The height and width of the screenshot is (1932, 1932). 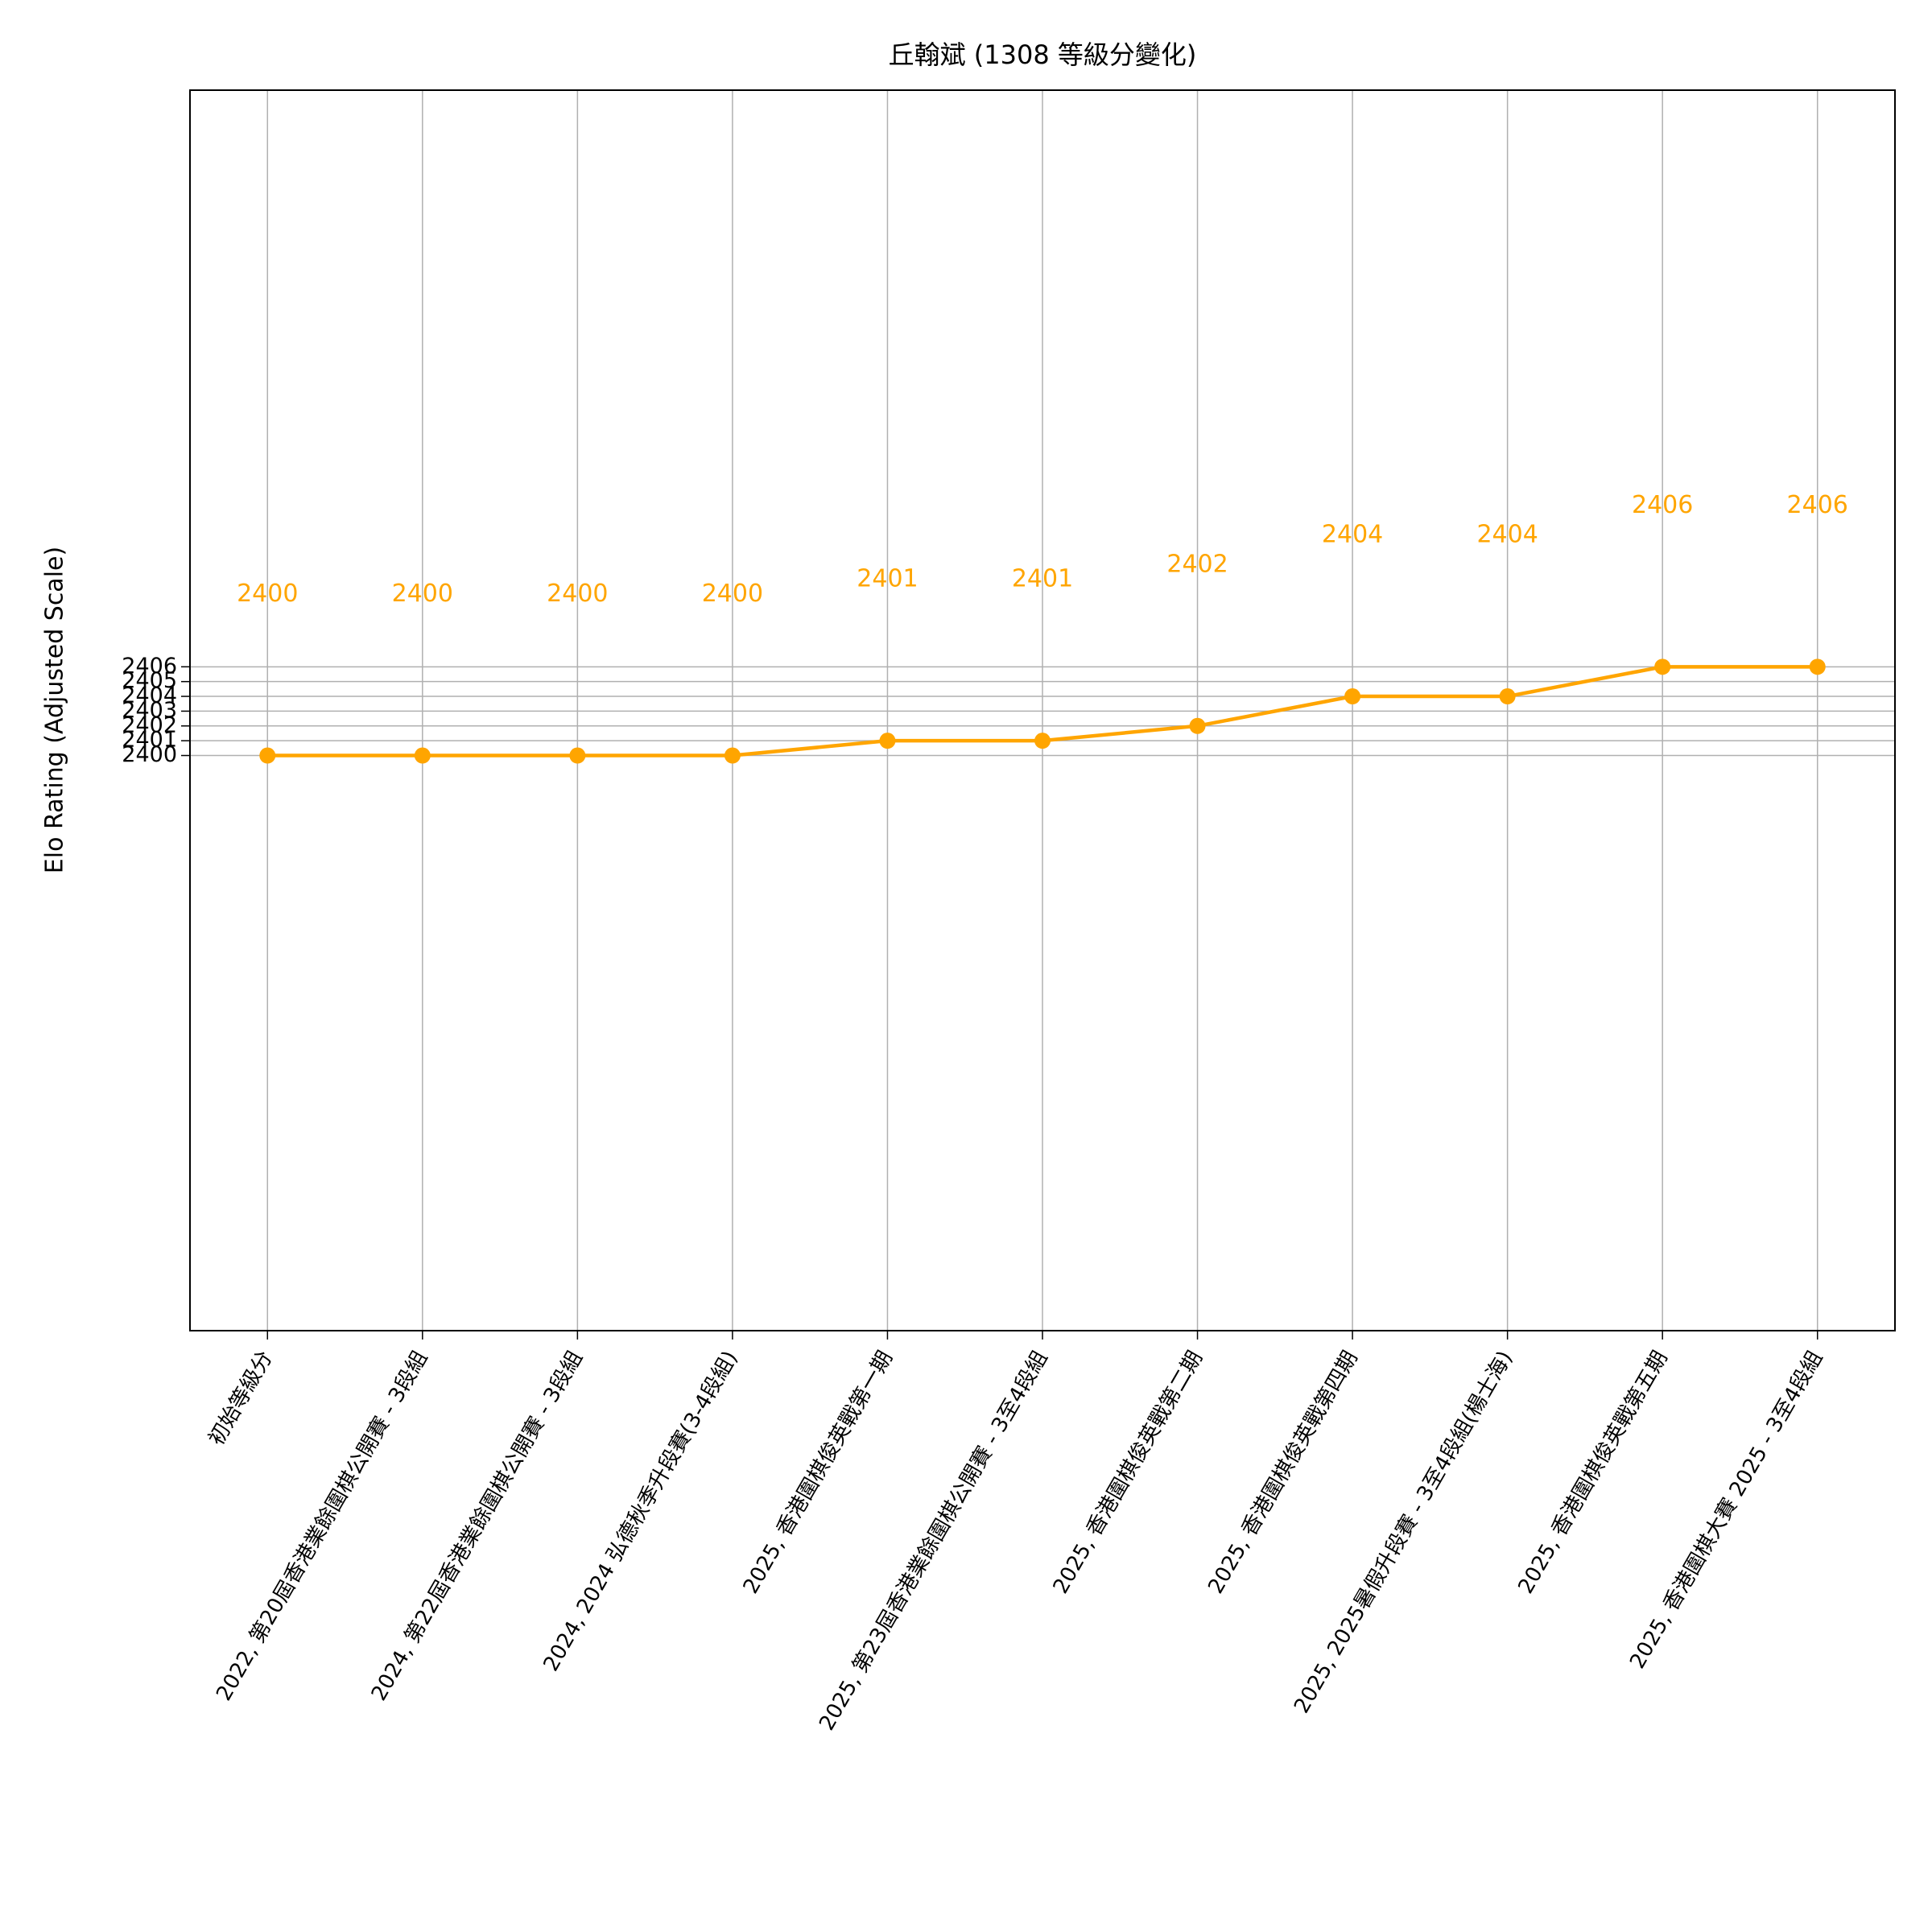 I want to click on y-tick-label: 2401, so click(x=149, y=740).